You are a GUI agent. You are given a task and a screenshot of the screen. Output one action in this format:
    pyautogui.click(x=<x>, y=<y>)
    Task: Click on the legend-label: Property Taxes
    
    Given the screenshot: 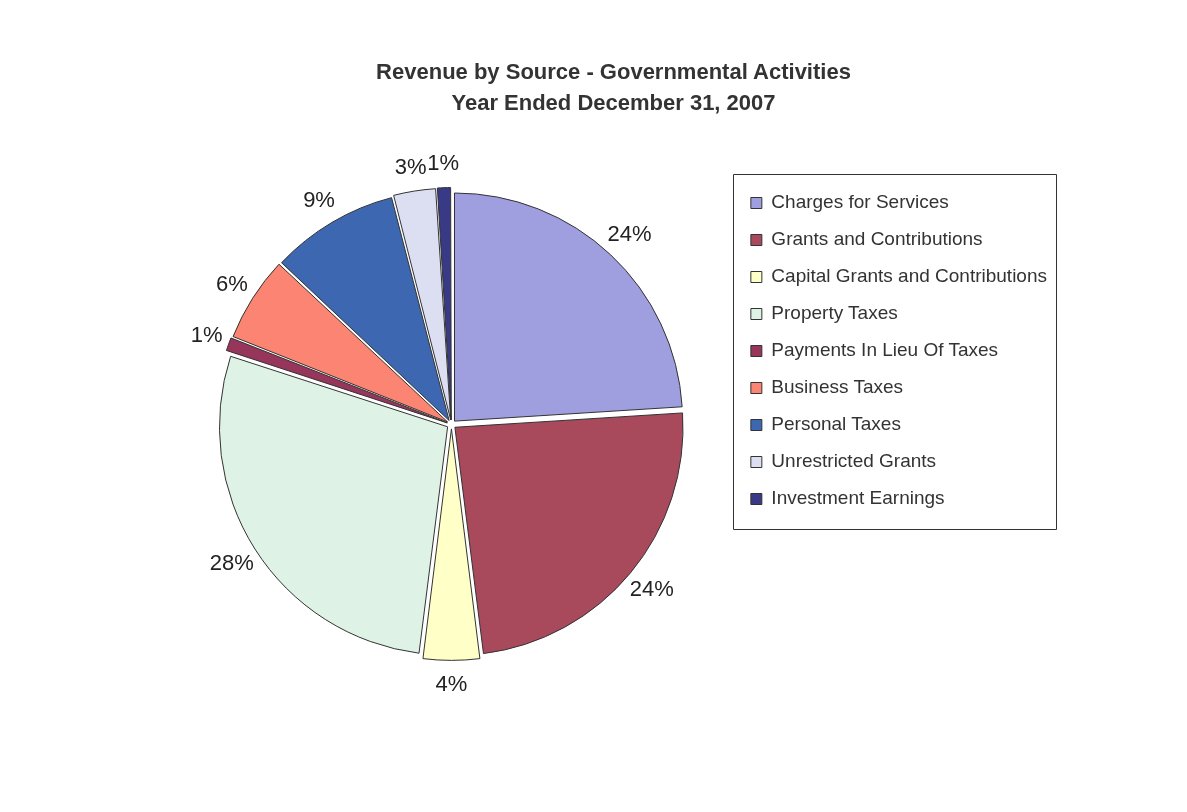 What is the action you would take?
    pyautogui.click(x=834, y=313)
    